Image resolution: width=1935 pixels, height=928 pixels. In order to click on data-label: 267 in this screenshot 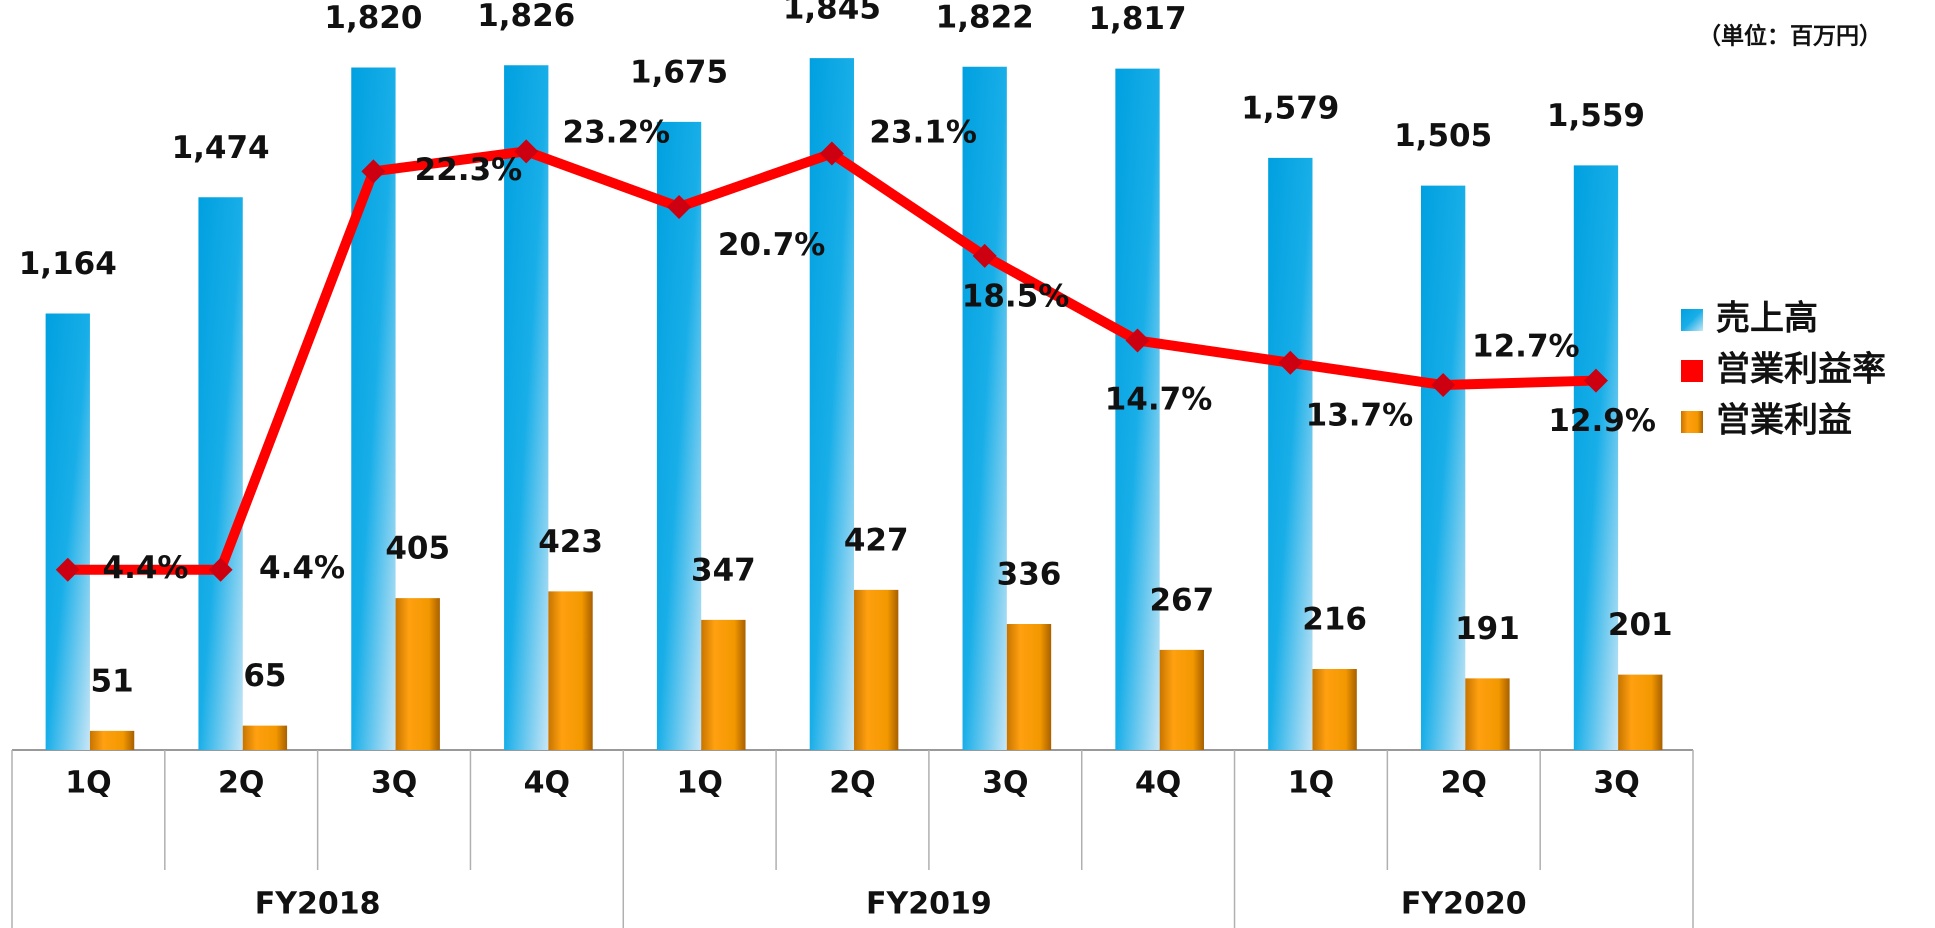, I will do `click(1181, 600)`.